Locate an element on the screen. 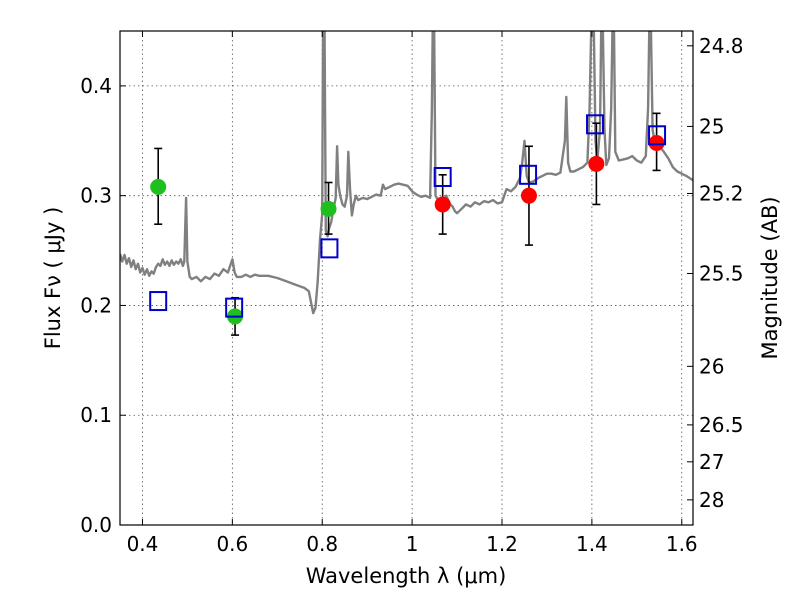 The height and width of the screenshot is (600, 800). x-tick-label: 0.4 is located at coordinates (143, 544).